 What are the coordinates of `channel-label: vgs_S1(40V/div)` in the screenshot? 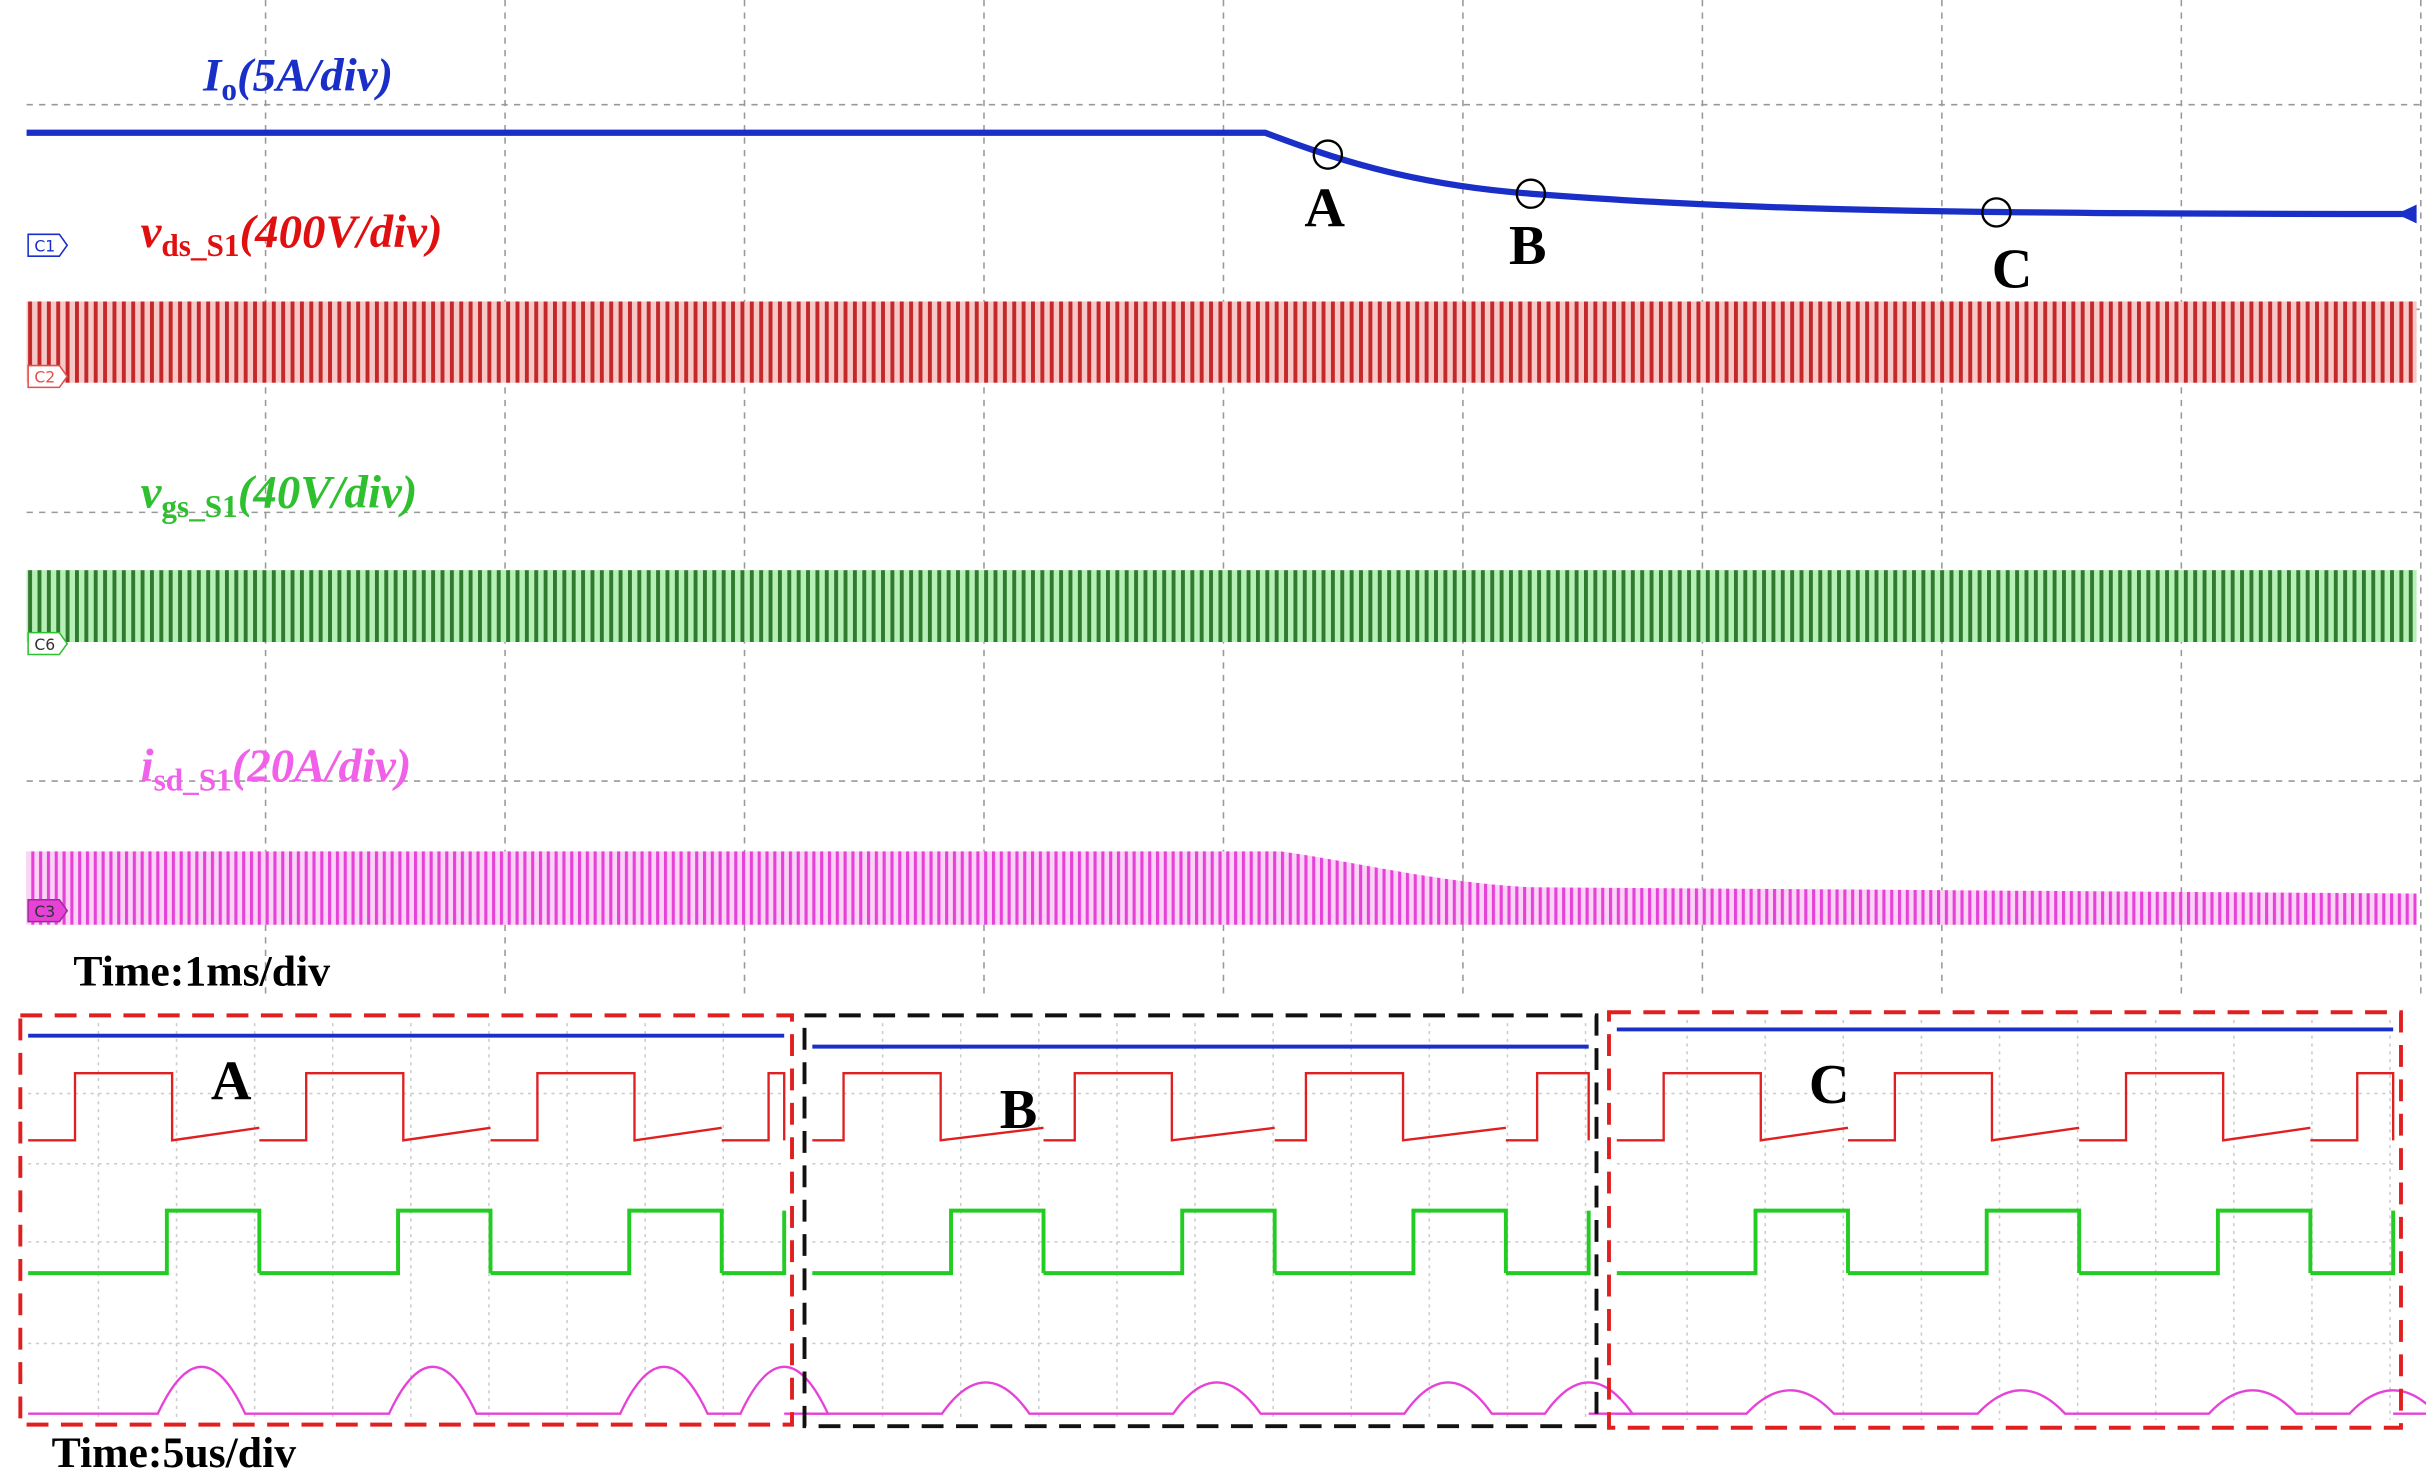 It's located at (279, 495).